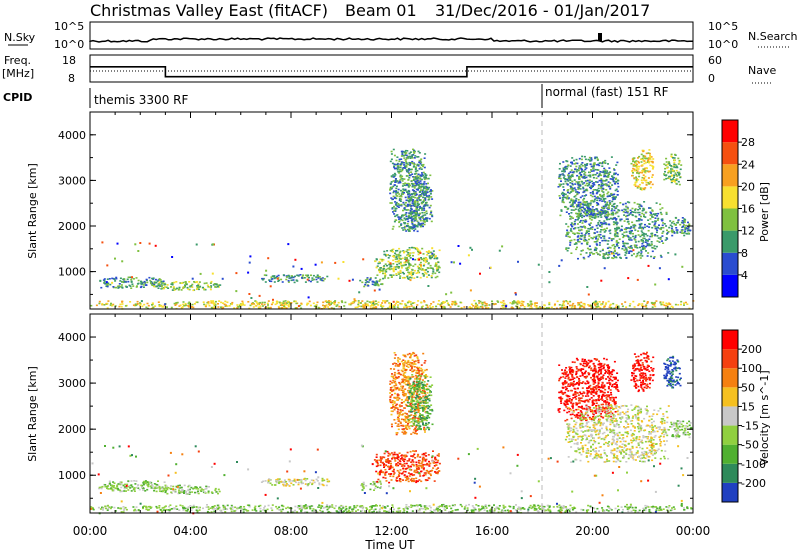 This screenshot has width=800, height=554. I want to click on nave-right-tick-bottom: 0, so click(711, 78).